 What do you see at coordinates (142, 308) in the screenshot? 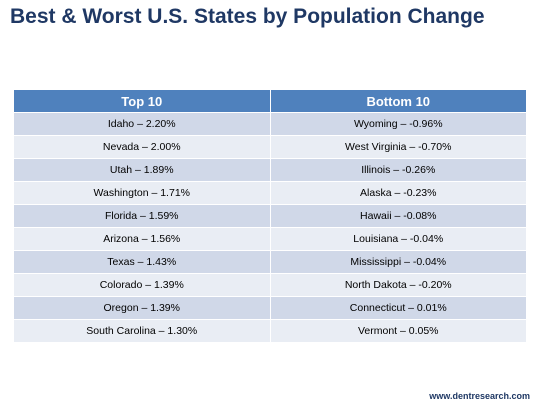
I see `top-10-cell: Oregon – 1.39%` at bounding box center [142, 308].